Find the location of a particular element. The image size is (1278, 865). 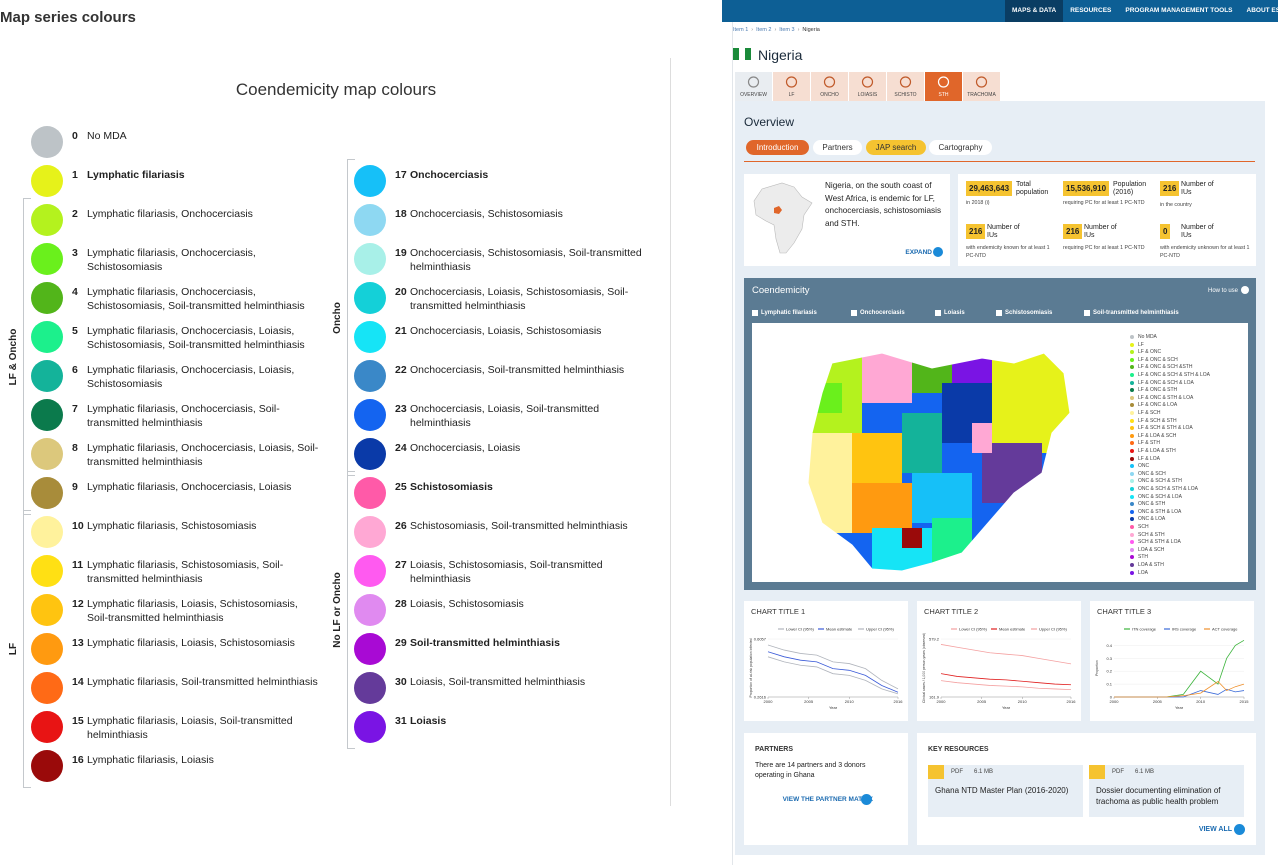

subtab: Cartography is located at coordinates (960, 147).